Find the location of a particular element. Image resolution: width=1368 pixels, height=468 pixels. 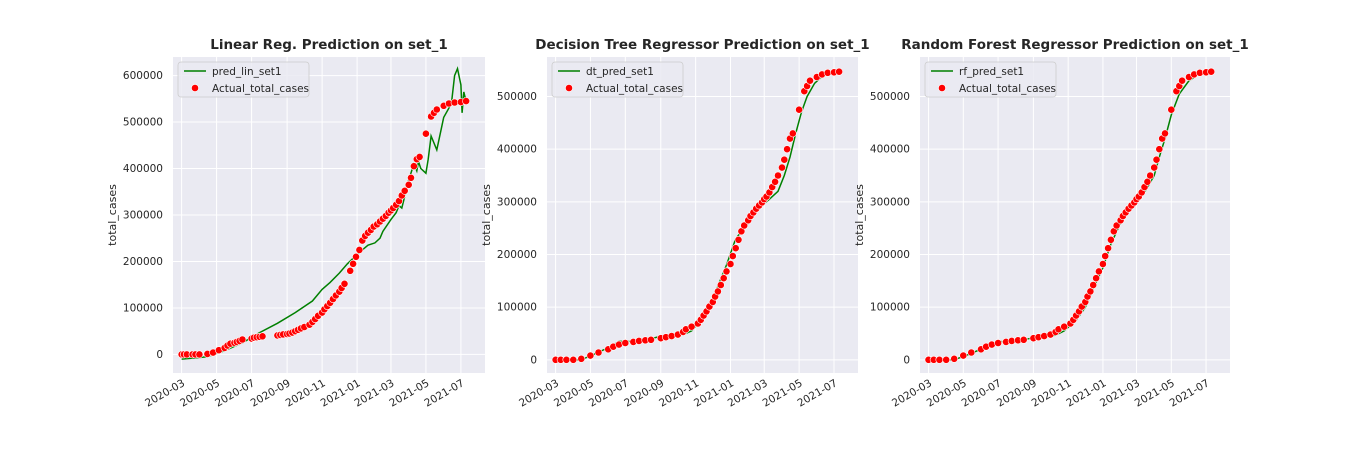

y-tick-label: 600000 is located at coordinates (143, 76).